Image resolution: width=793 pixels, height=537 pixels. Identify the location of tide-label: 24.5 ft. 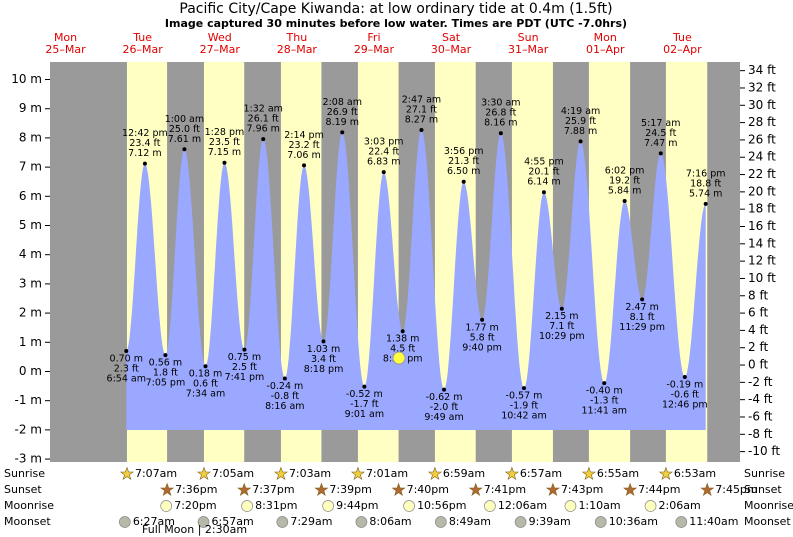
(660, 133).